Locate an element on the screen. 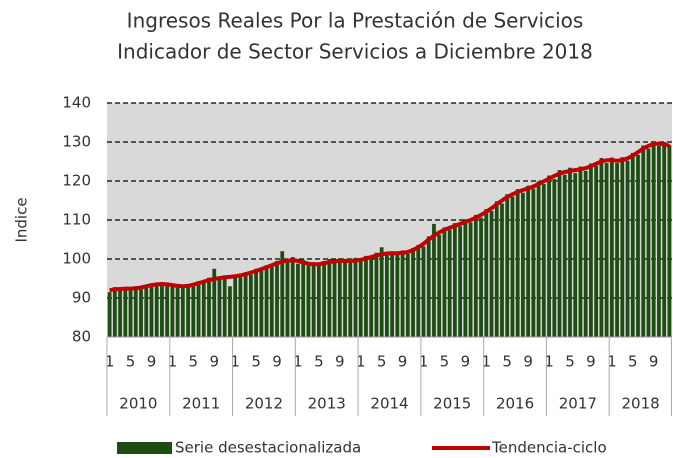  year-label: 2013 is located at coordinates (327, 404).